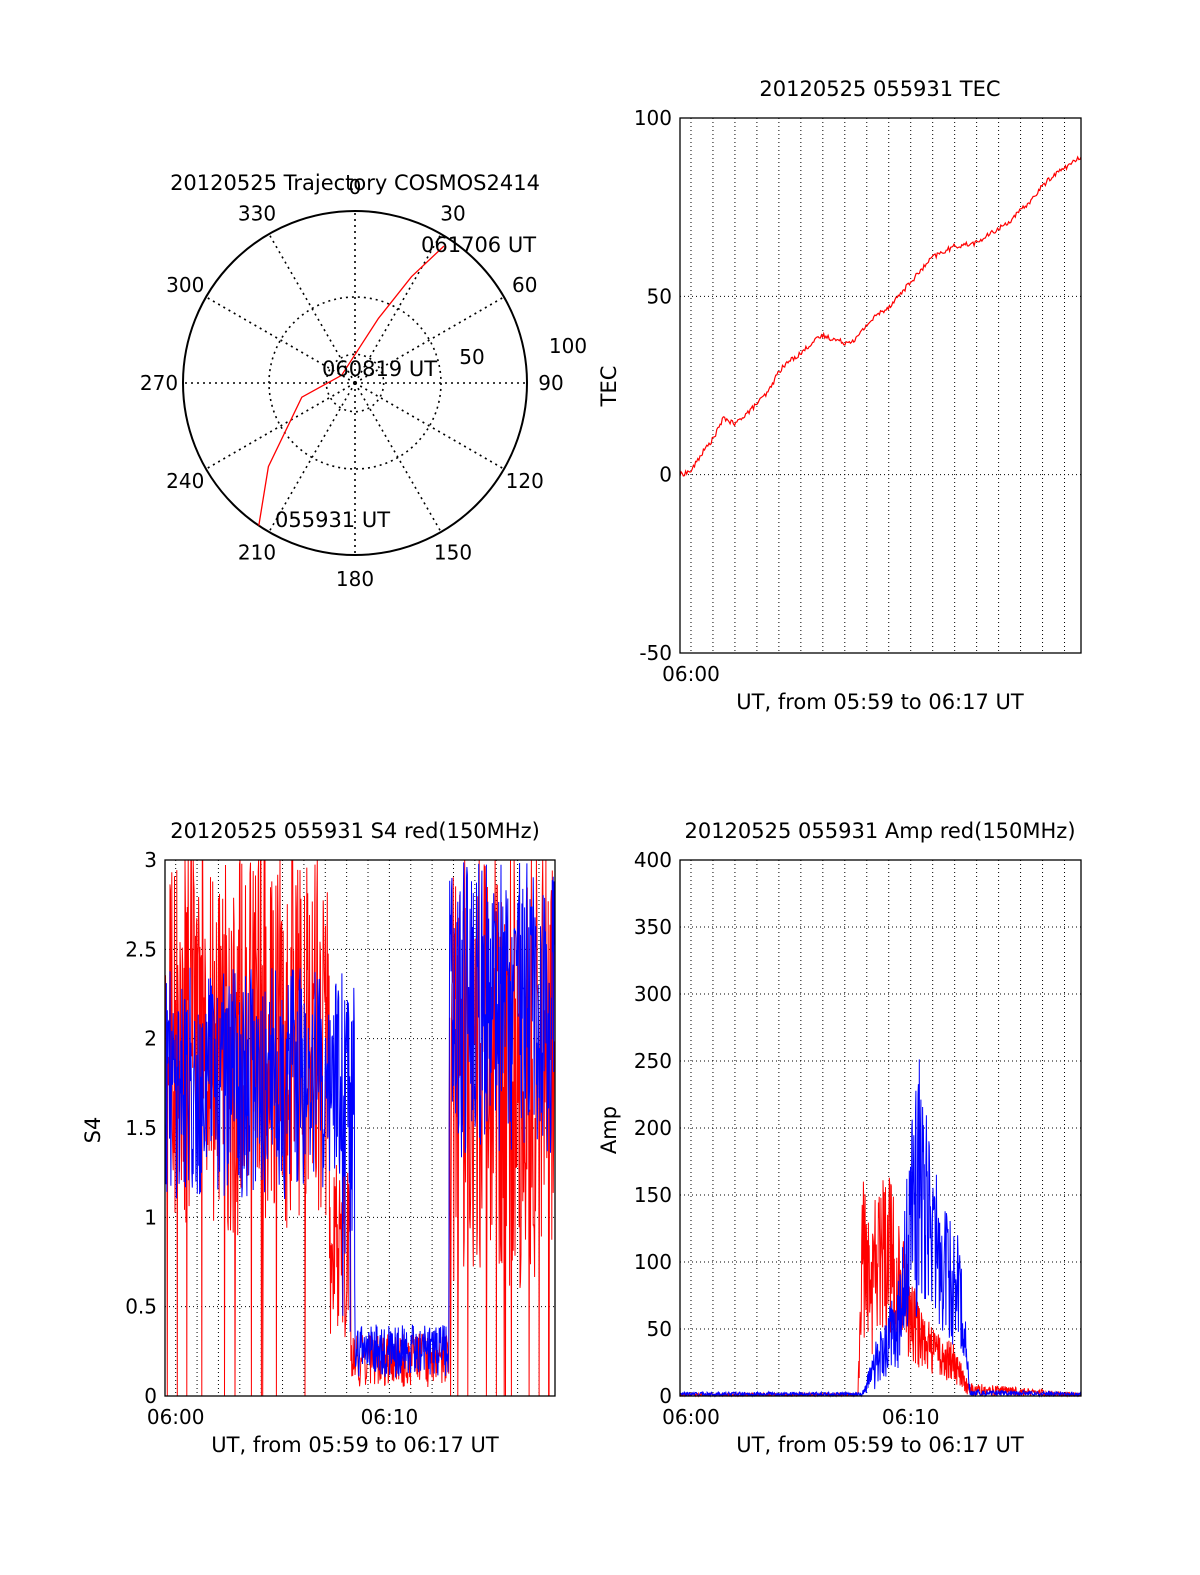  Describe the element at coordinates (141, 1307) in the screenshot. I see `y-tick-label: 0.5` at that location.